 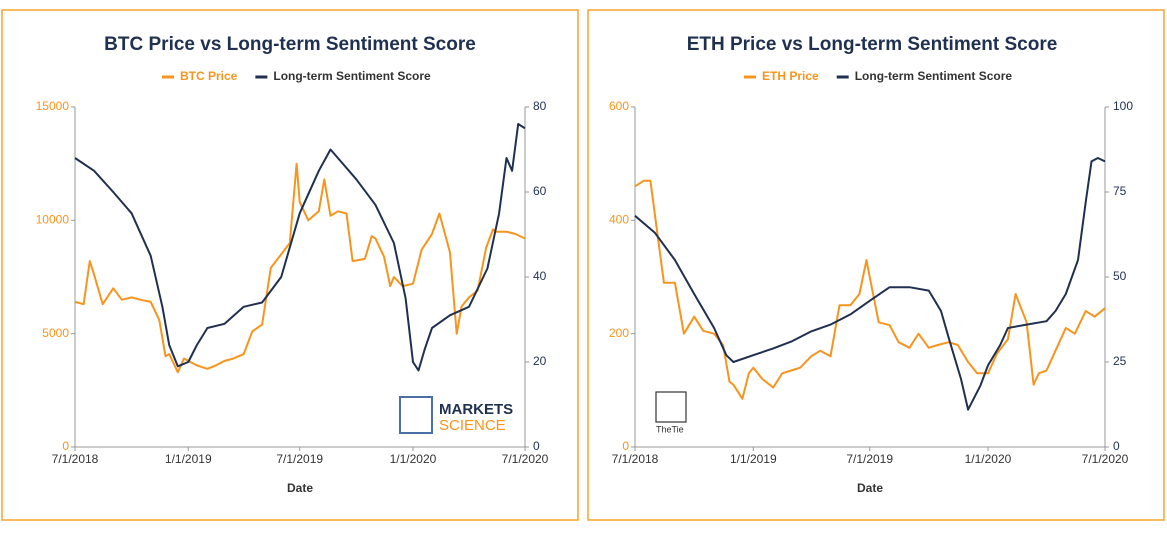 What do you see at coordinates (209, 76) in the screenshot?
I see `legend-label: BTC Price` at bounding box center [209, 76].